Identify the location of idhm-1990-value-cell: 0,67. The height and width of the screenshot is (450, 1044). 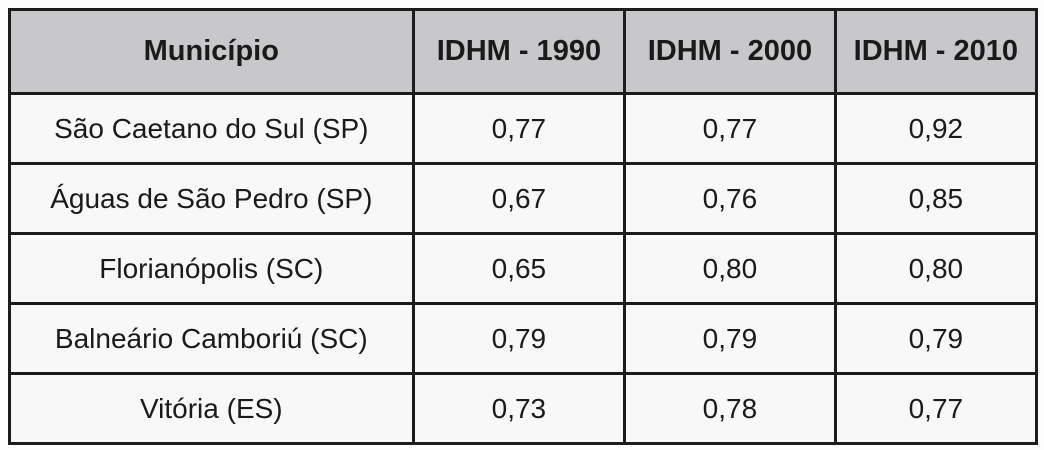
(519, 198).